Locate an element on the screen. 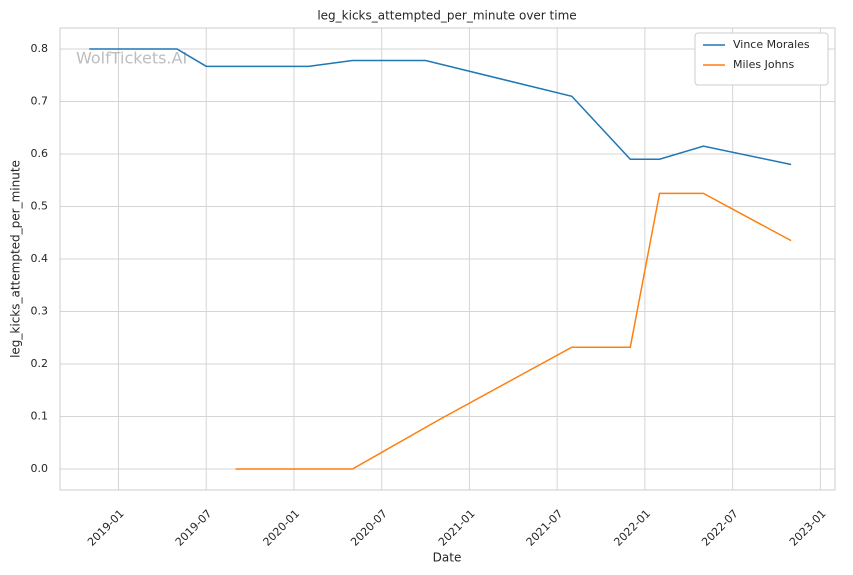 The width and height of the screenshot is (853, 575). y-tick-label: 0.5 is located at coordinates (40, 206).